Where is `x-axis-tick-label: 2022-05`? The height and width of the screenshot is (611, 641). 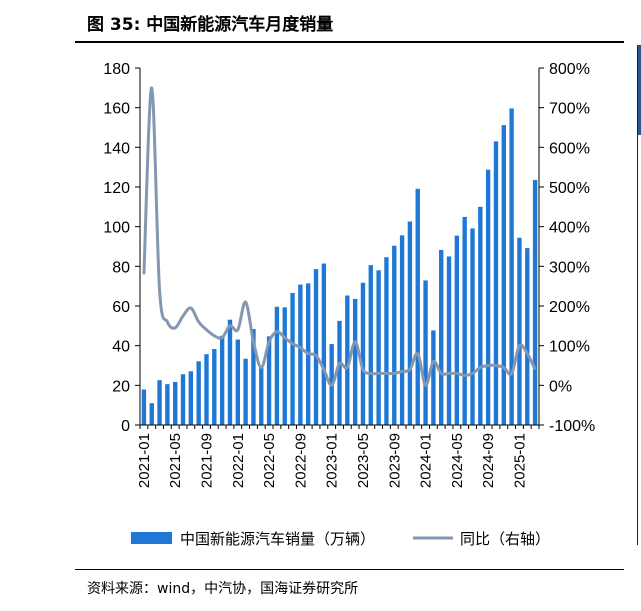
x-axis-tick-label: 2022-05 is located at coordinates (269, 460).